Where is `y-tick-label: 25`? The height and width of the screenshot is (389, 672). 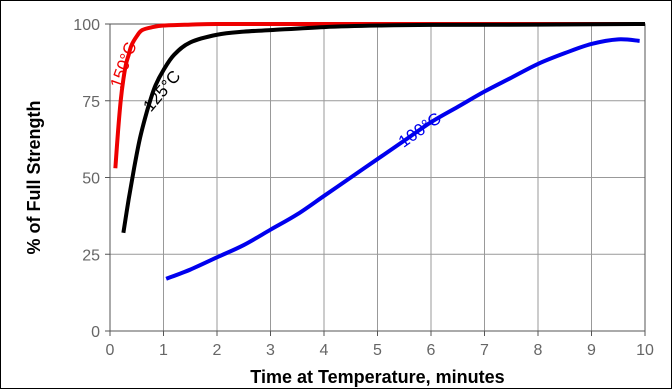
y-tick-label: 25 is located at coordinates (91, 255).